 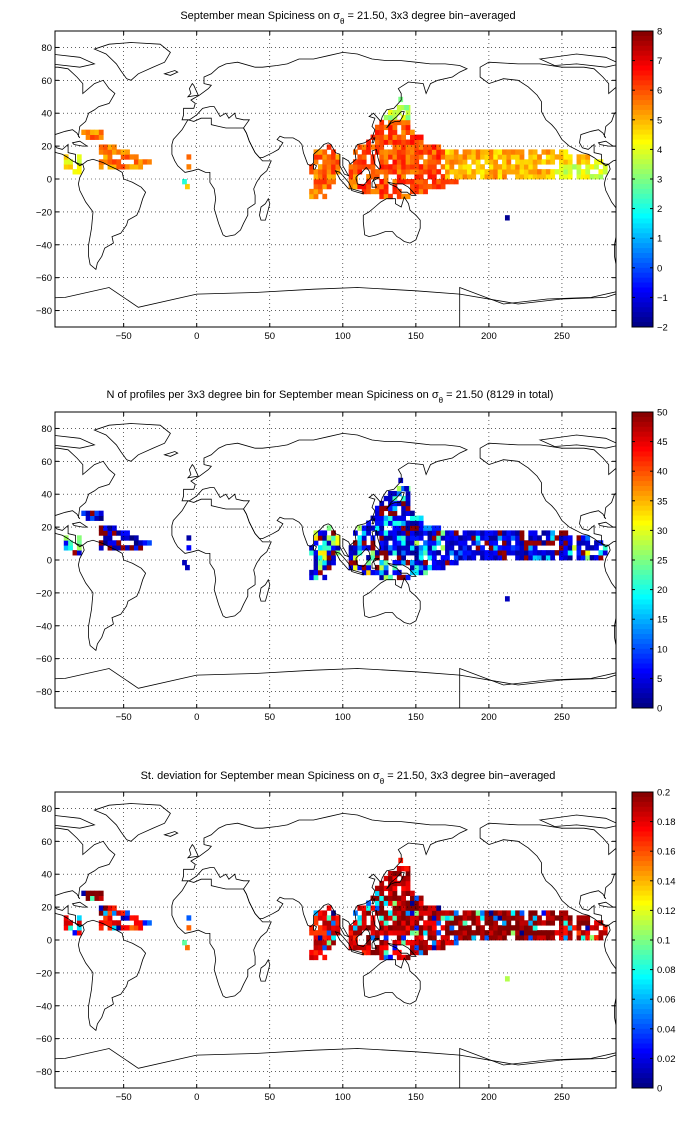 What do you see at coordinates (662, 649) in the screenshot?
I see `colorbar-tick-label: 10` at bounding box center [662, 649].